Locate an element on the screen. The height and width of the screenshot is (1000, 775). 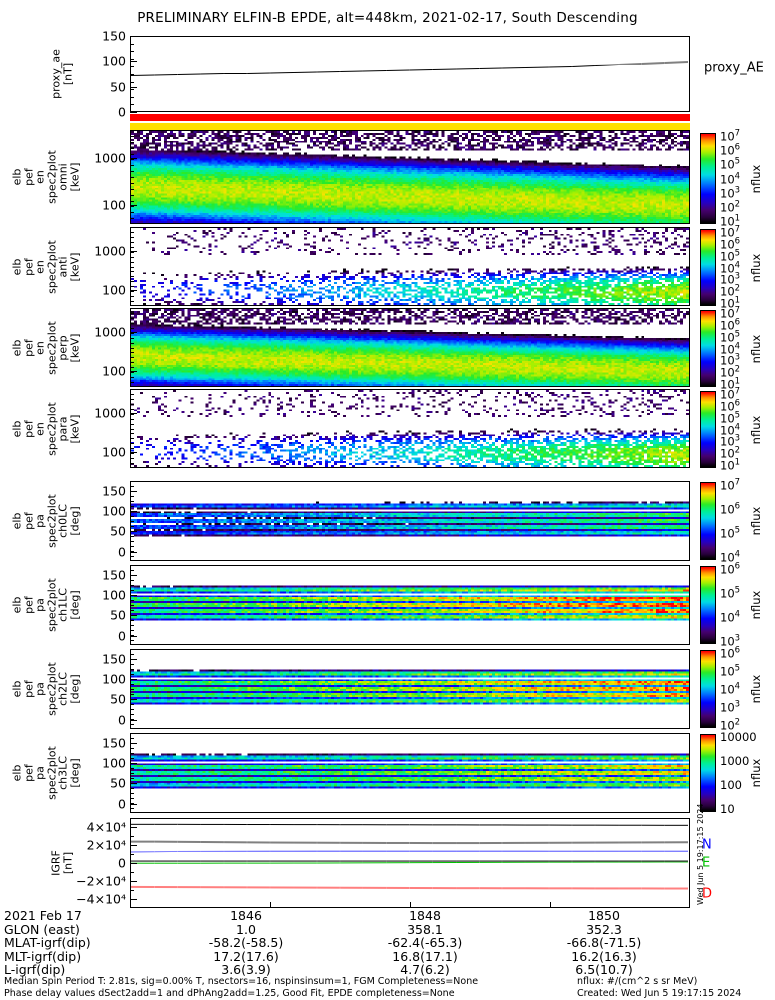
panel-elb-pef-en-anti is located at coordinates (410, 266).